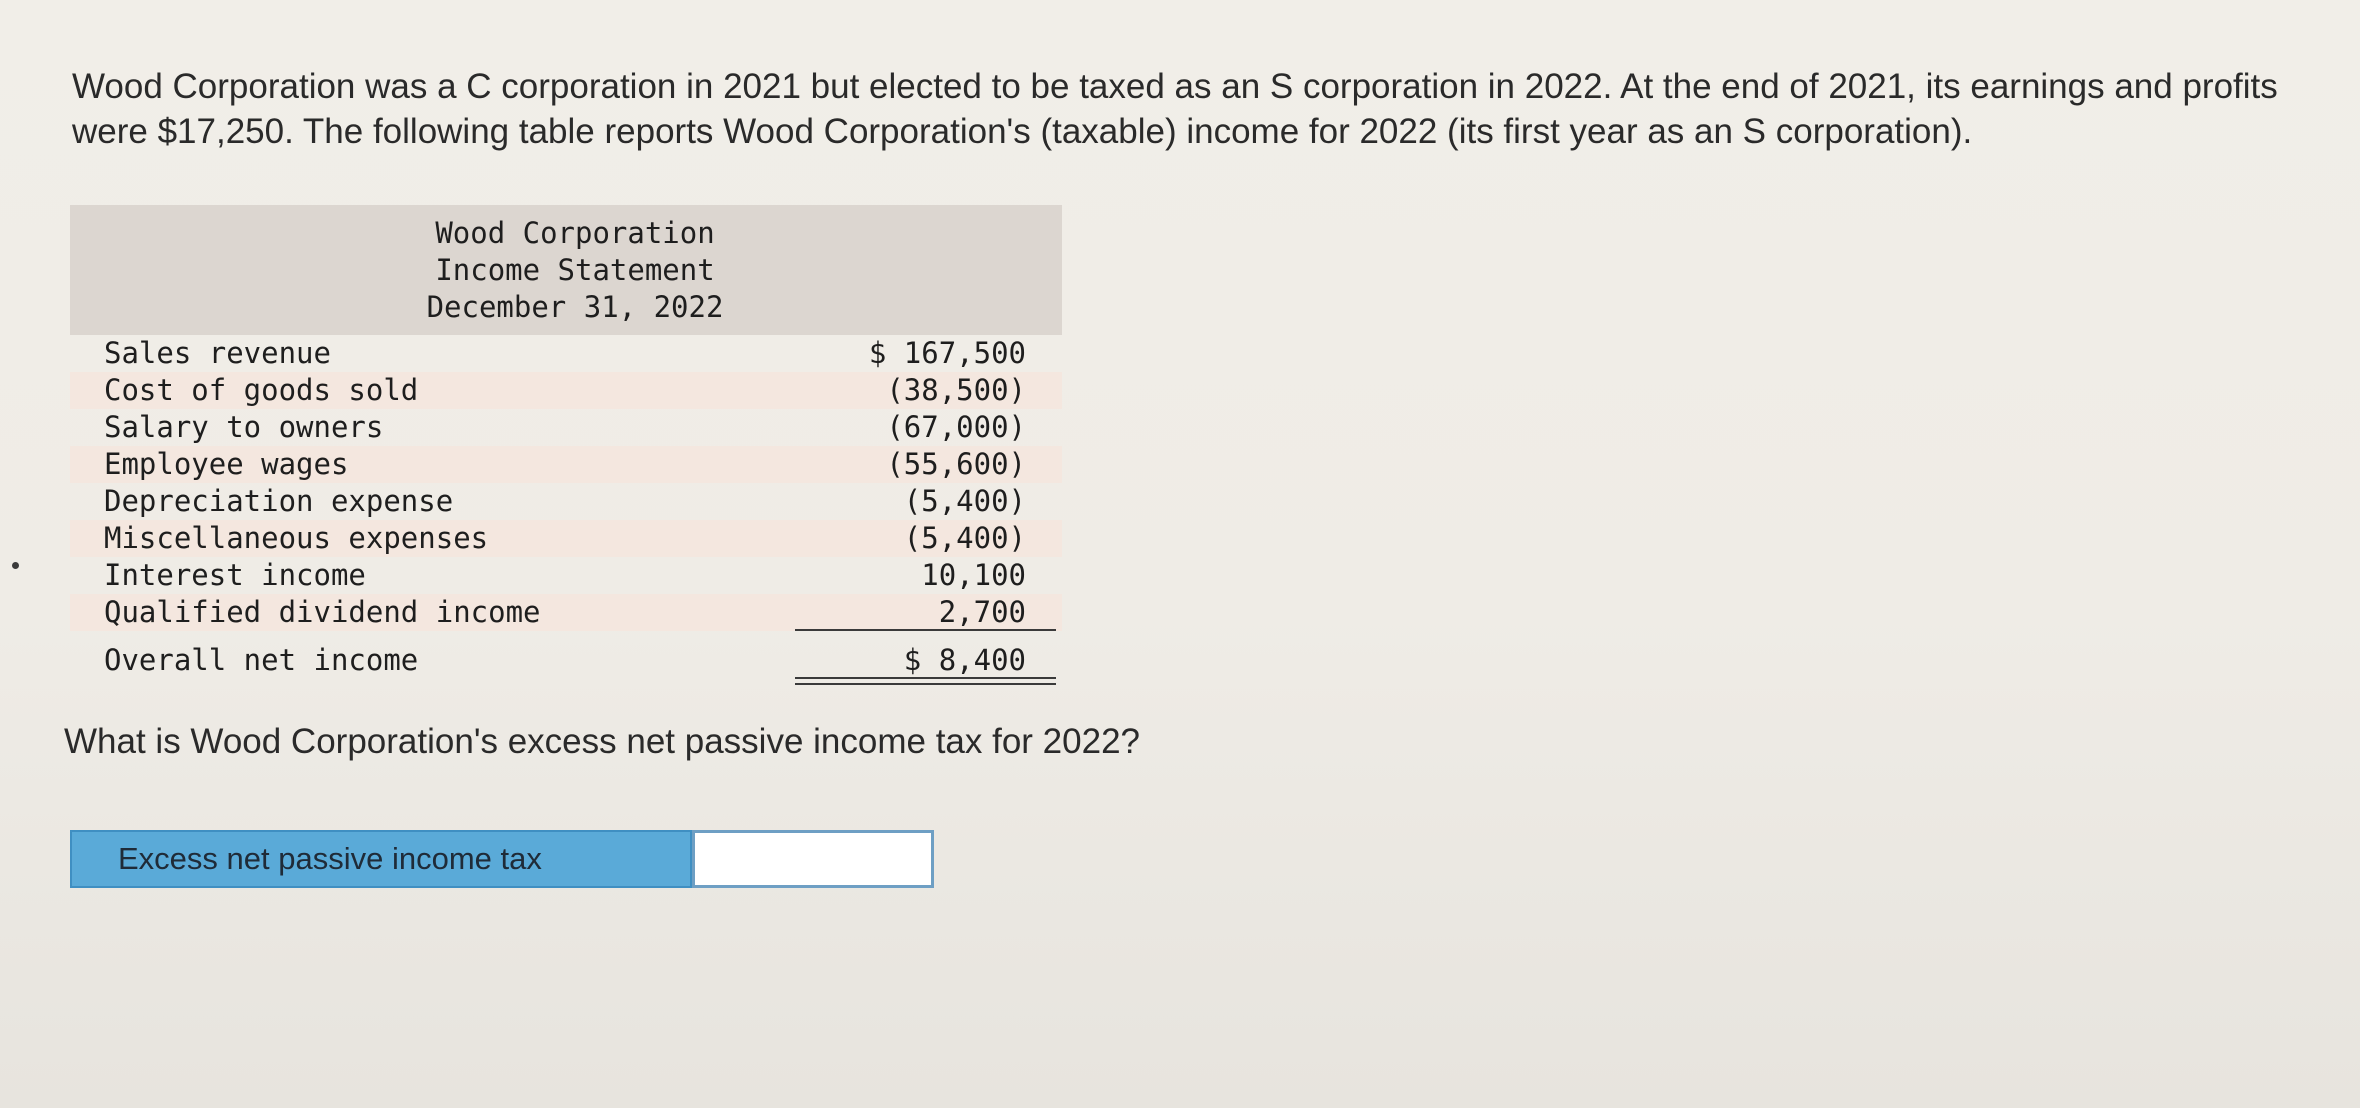 The width and height of the screenshot is (2360, 1108). Describe the element at coordinates (956, 390) in the screenshot. I see `row-amount: (38,500)` at that location.